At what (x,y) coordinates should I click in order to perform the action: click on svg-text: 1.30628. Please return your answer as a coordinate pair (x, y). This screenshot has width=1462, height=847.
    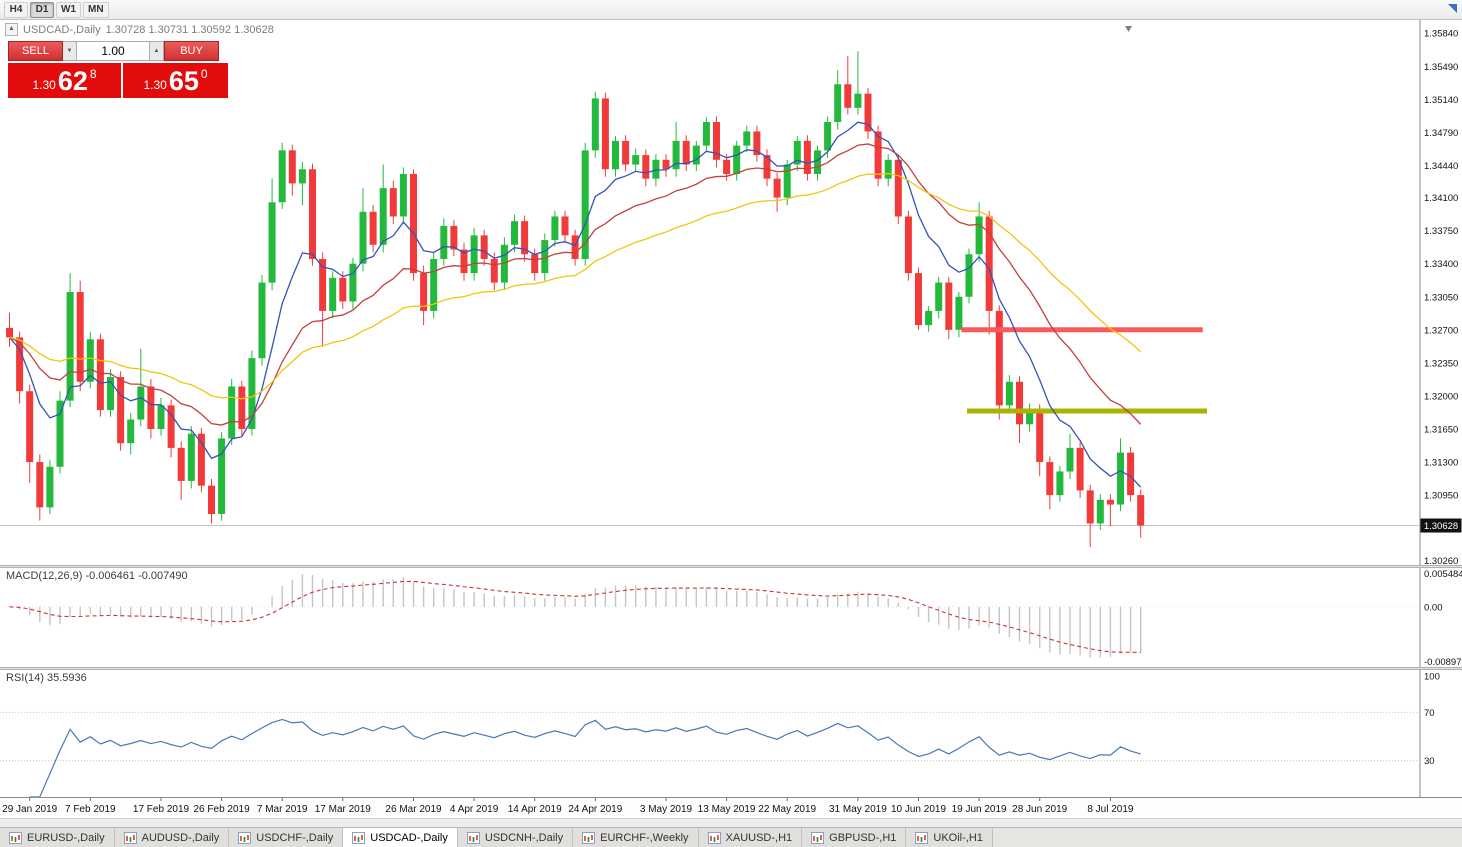
    Looking at the image, I should click on (1441, 526).